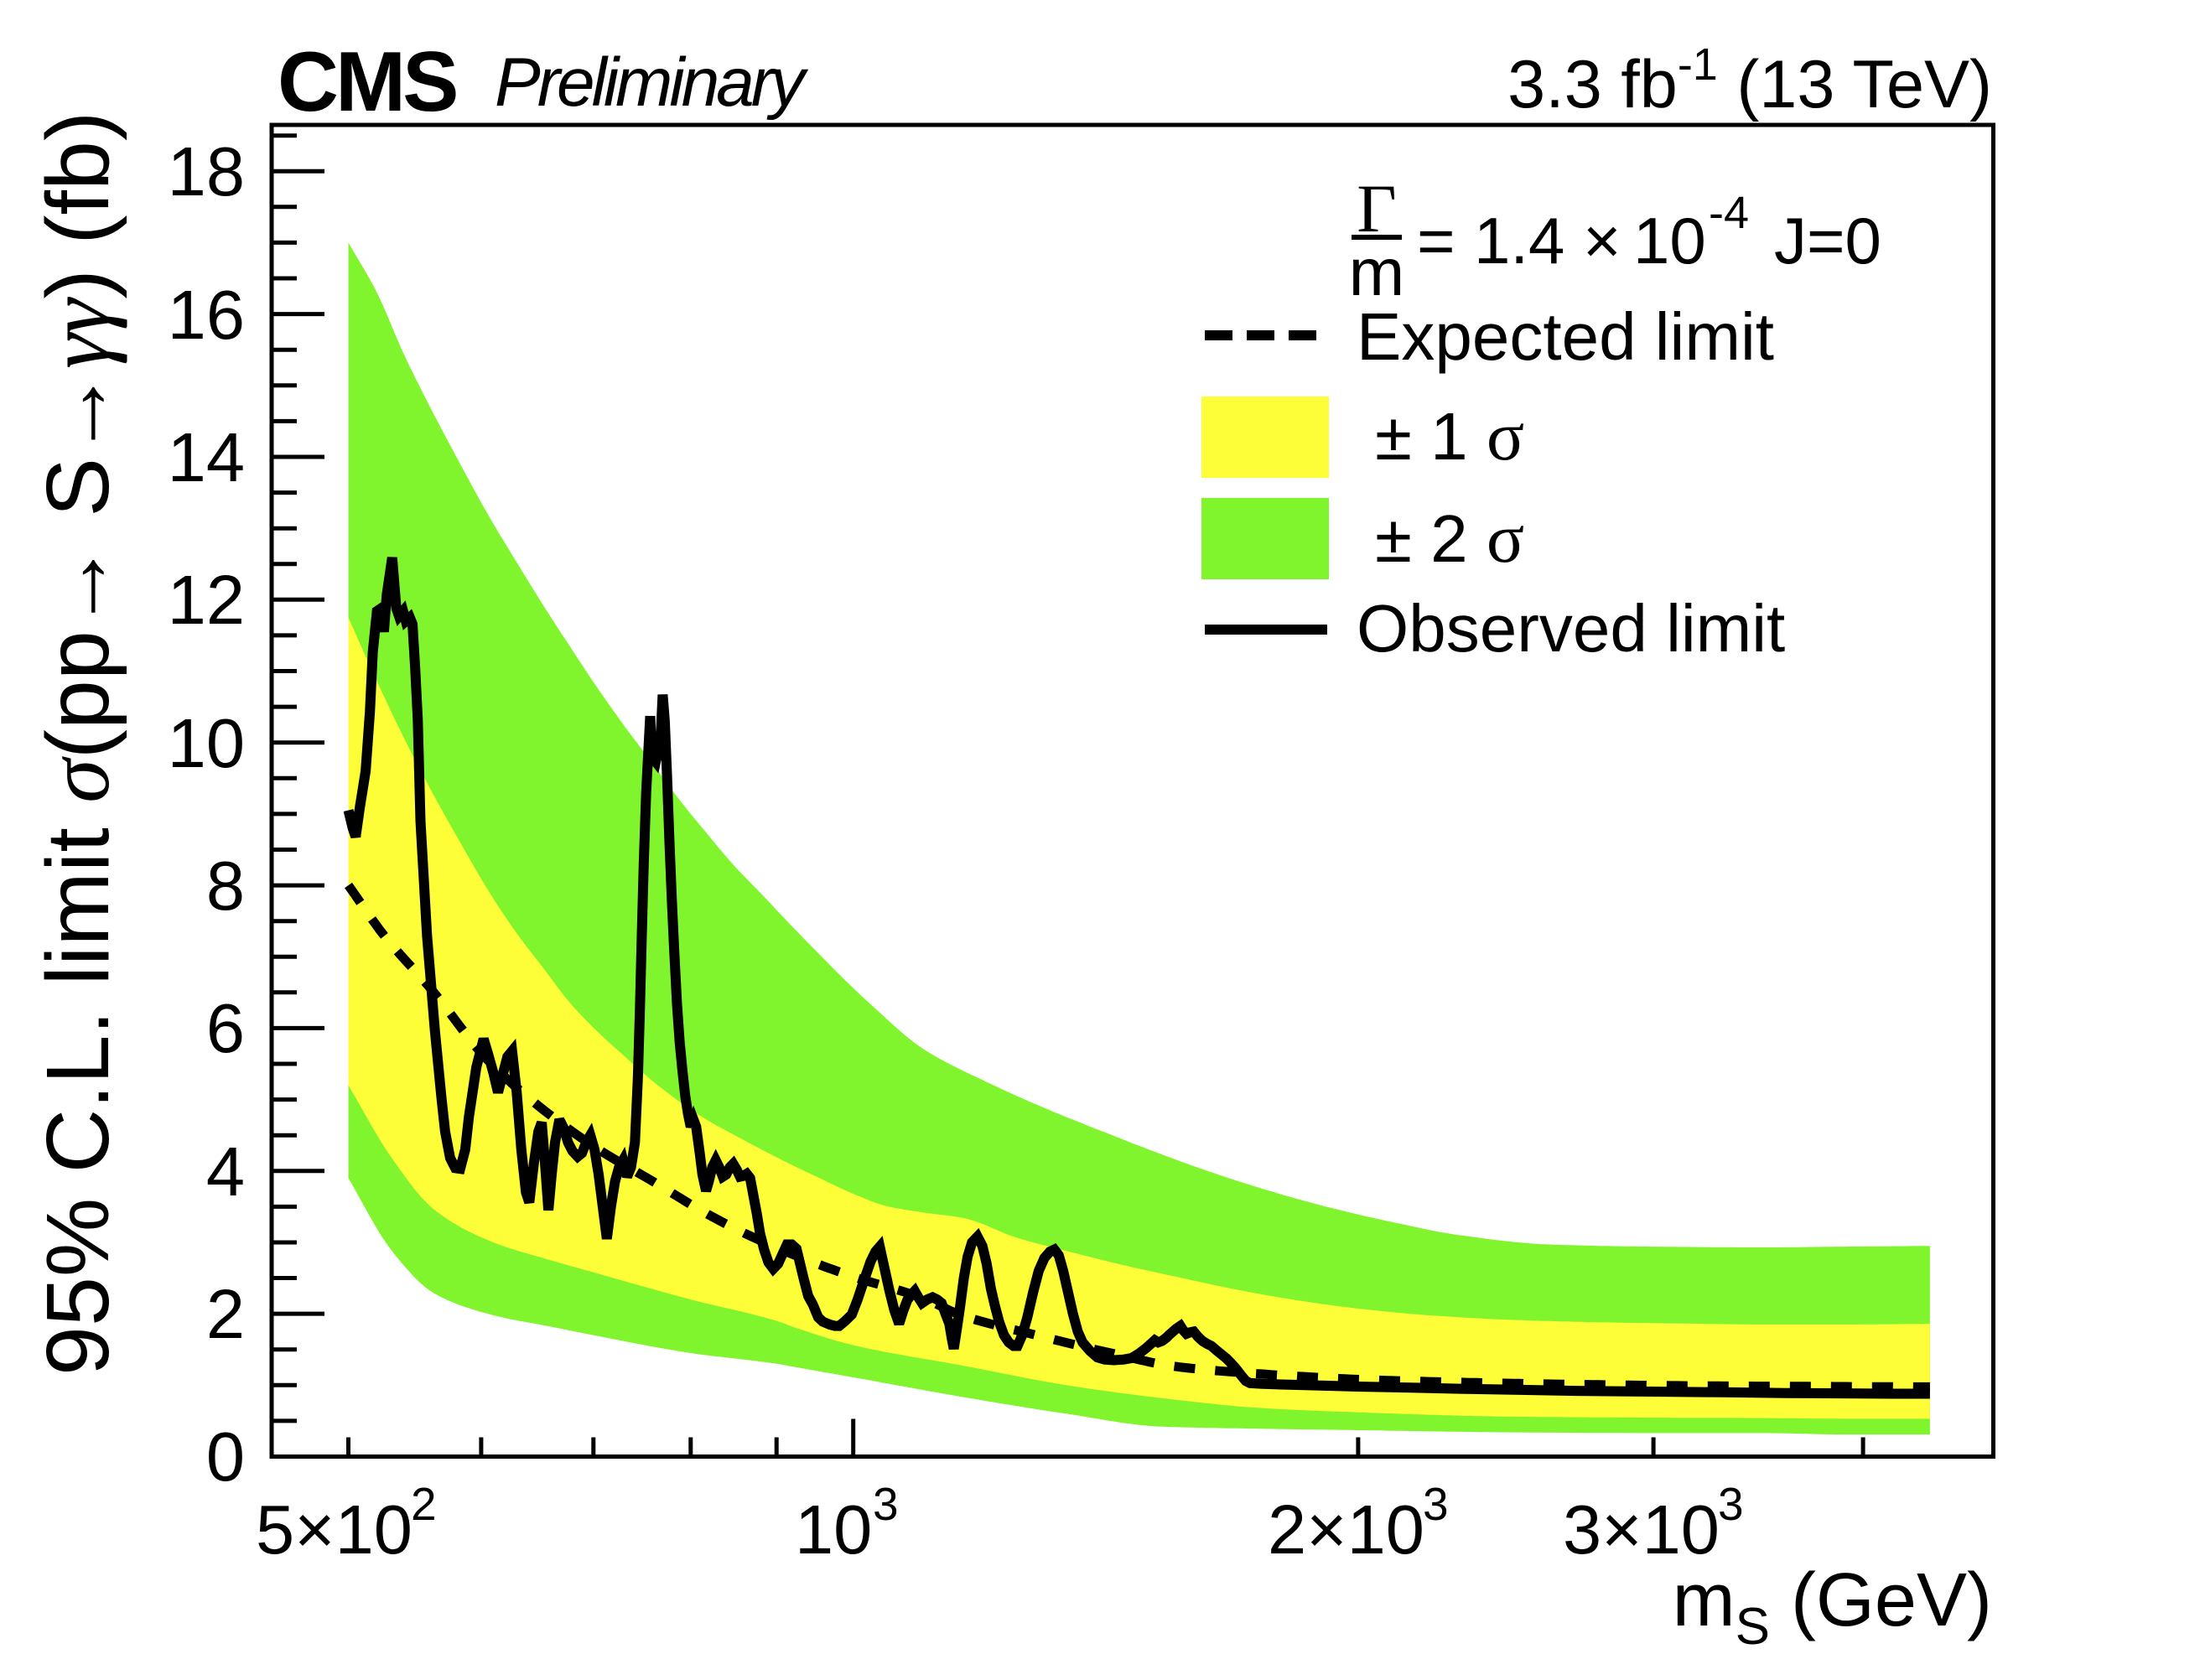  Describe the element at coordinates (1729, 213) in the screenshot. I see `svg-text: -4` at that location.